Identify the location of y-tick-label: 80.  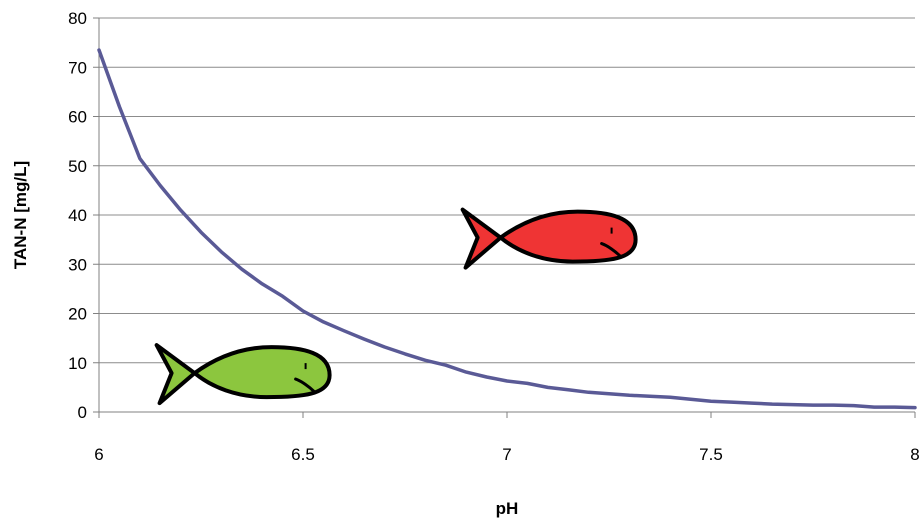
(77, 18).